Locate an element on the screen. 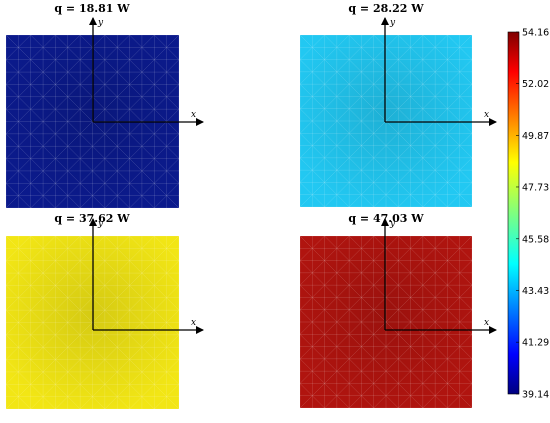  colorbar-tick-label: 41.29 is located at coordinates (535, 343).